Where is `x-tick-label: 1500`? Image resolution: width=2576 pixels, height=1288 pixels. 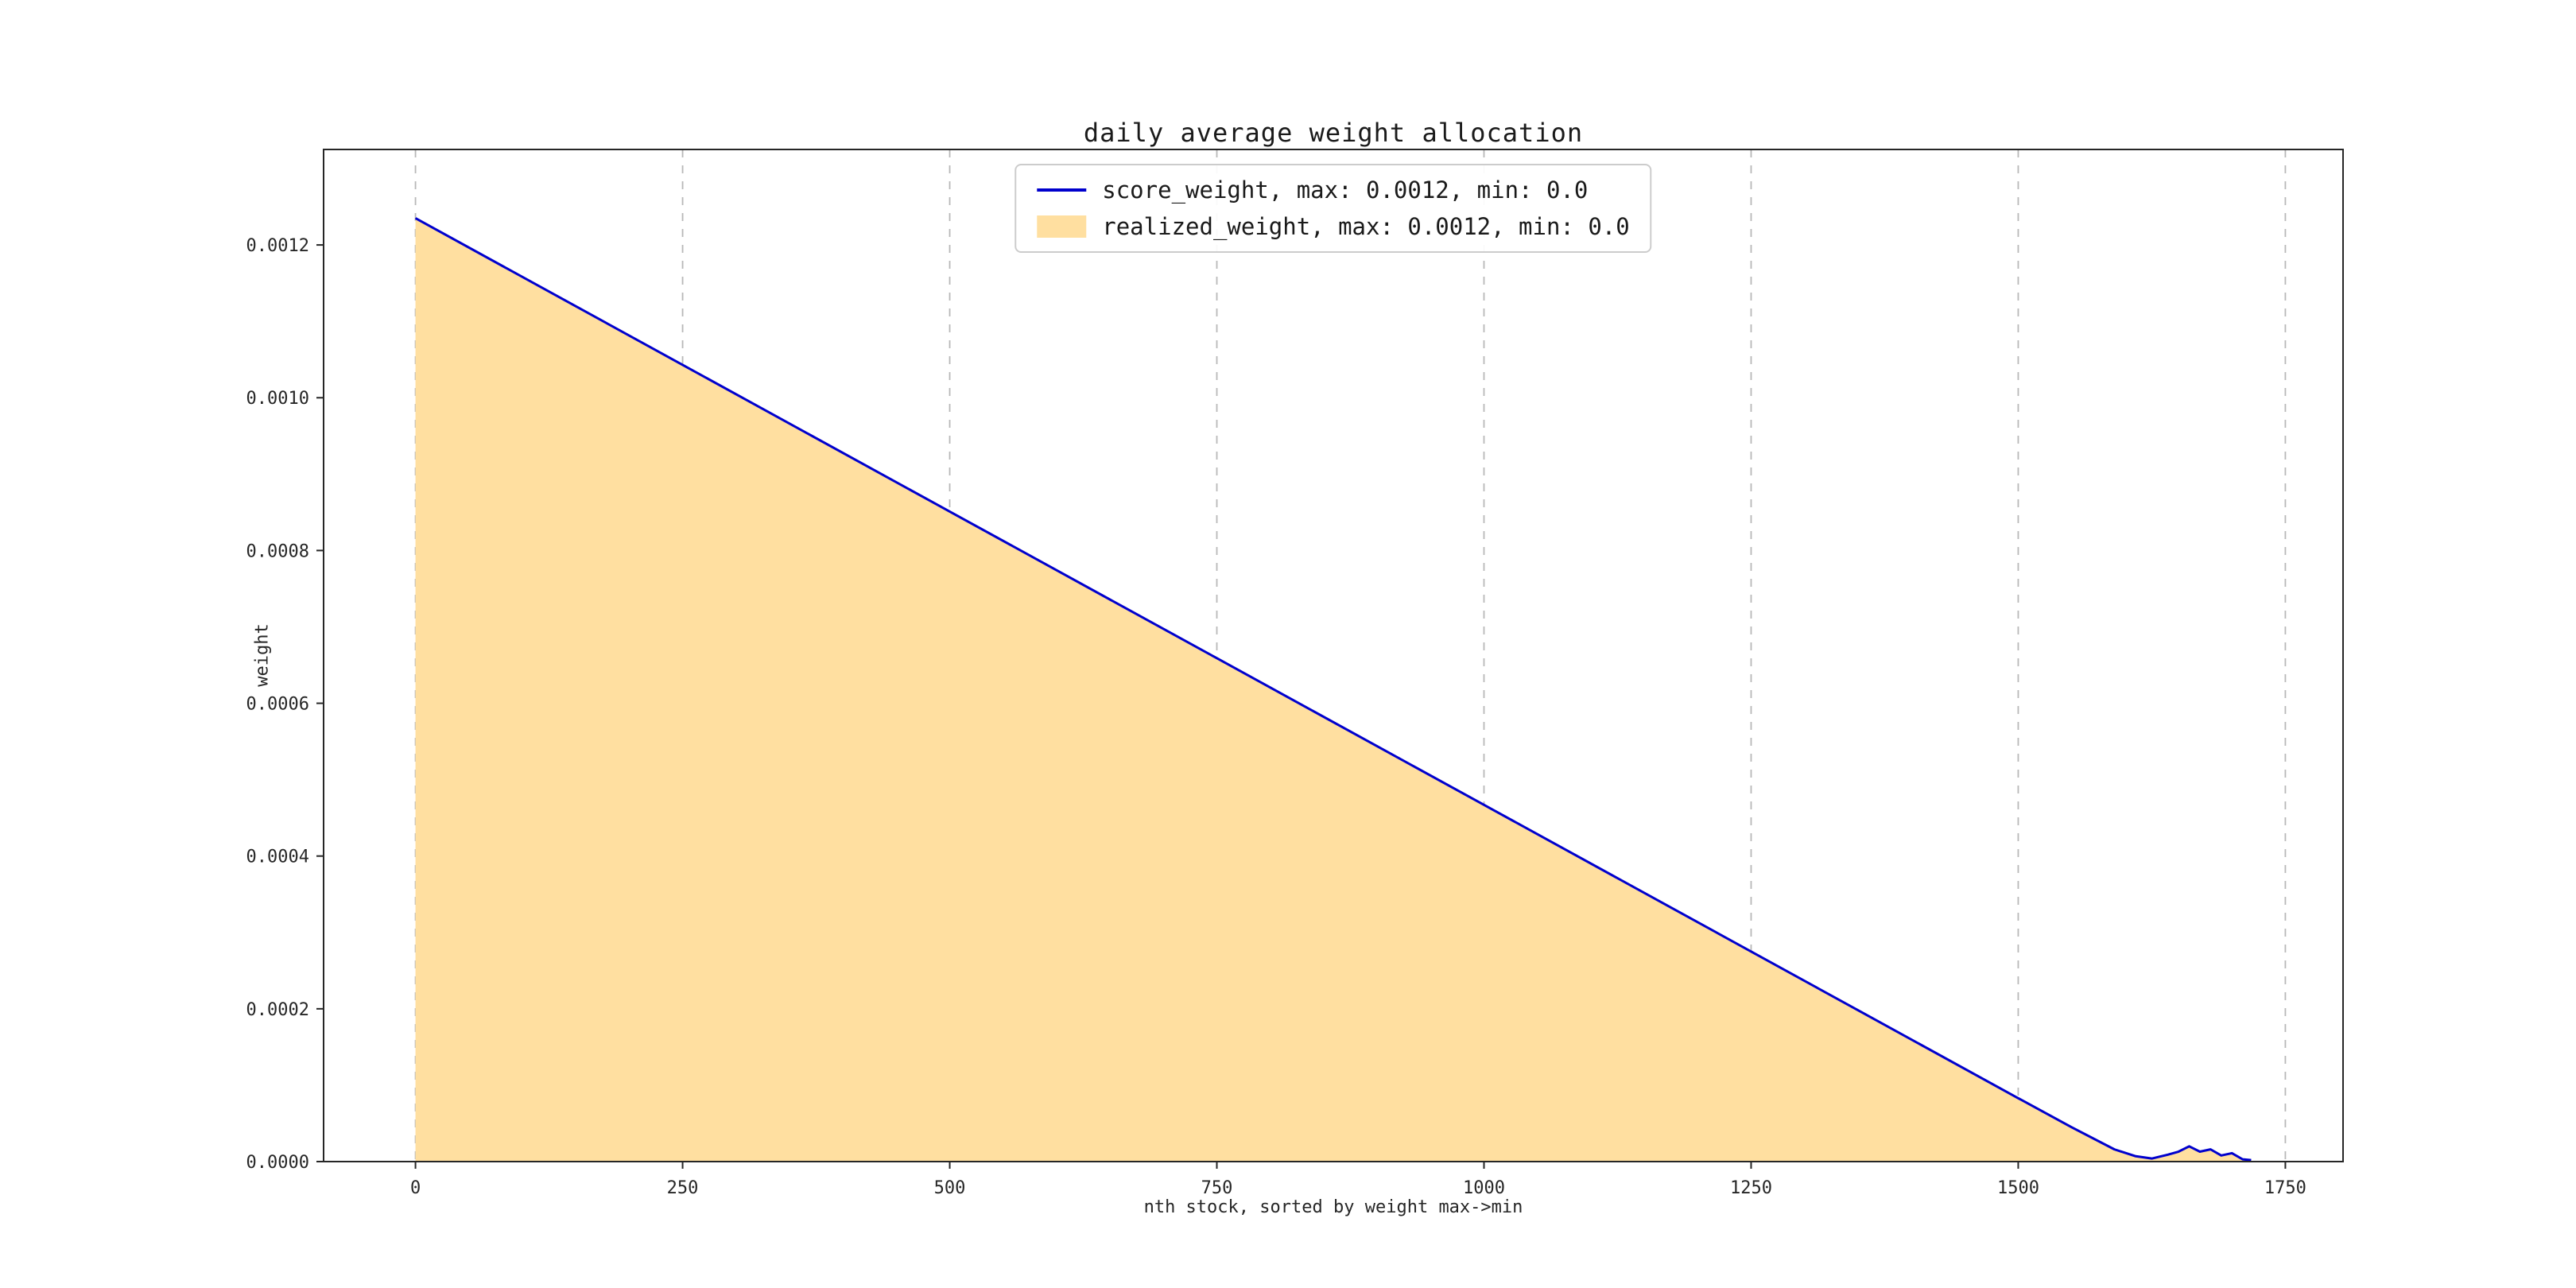
x-tick-label: 1500 is located at coordinates (2018, 1188).